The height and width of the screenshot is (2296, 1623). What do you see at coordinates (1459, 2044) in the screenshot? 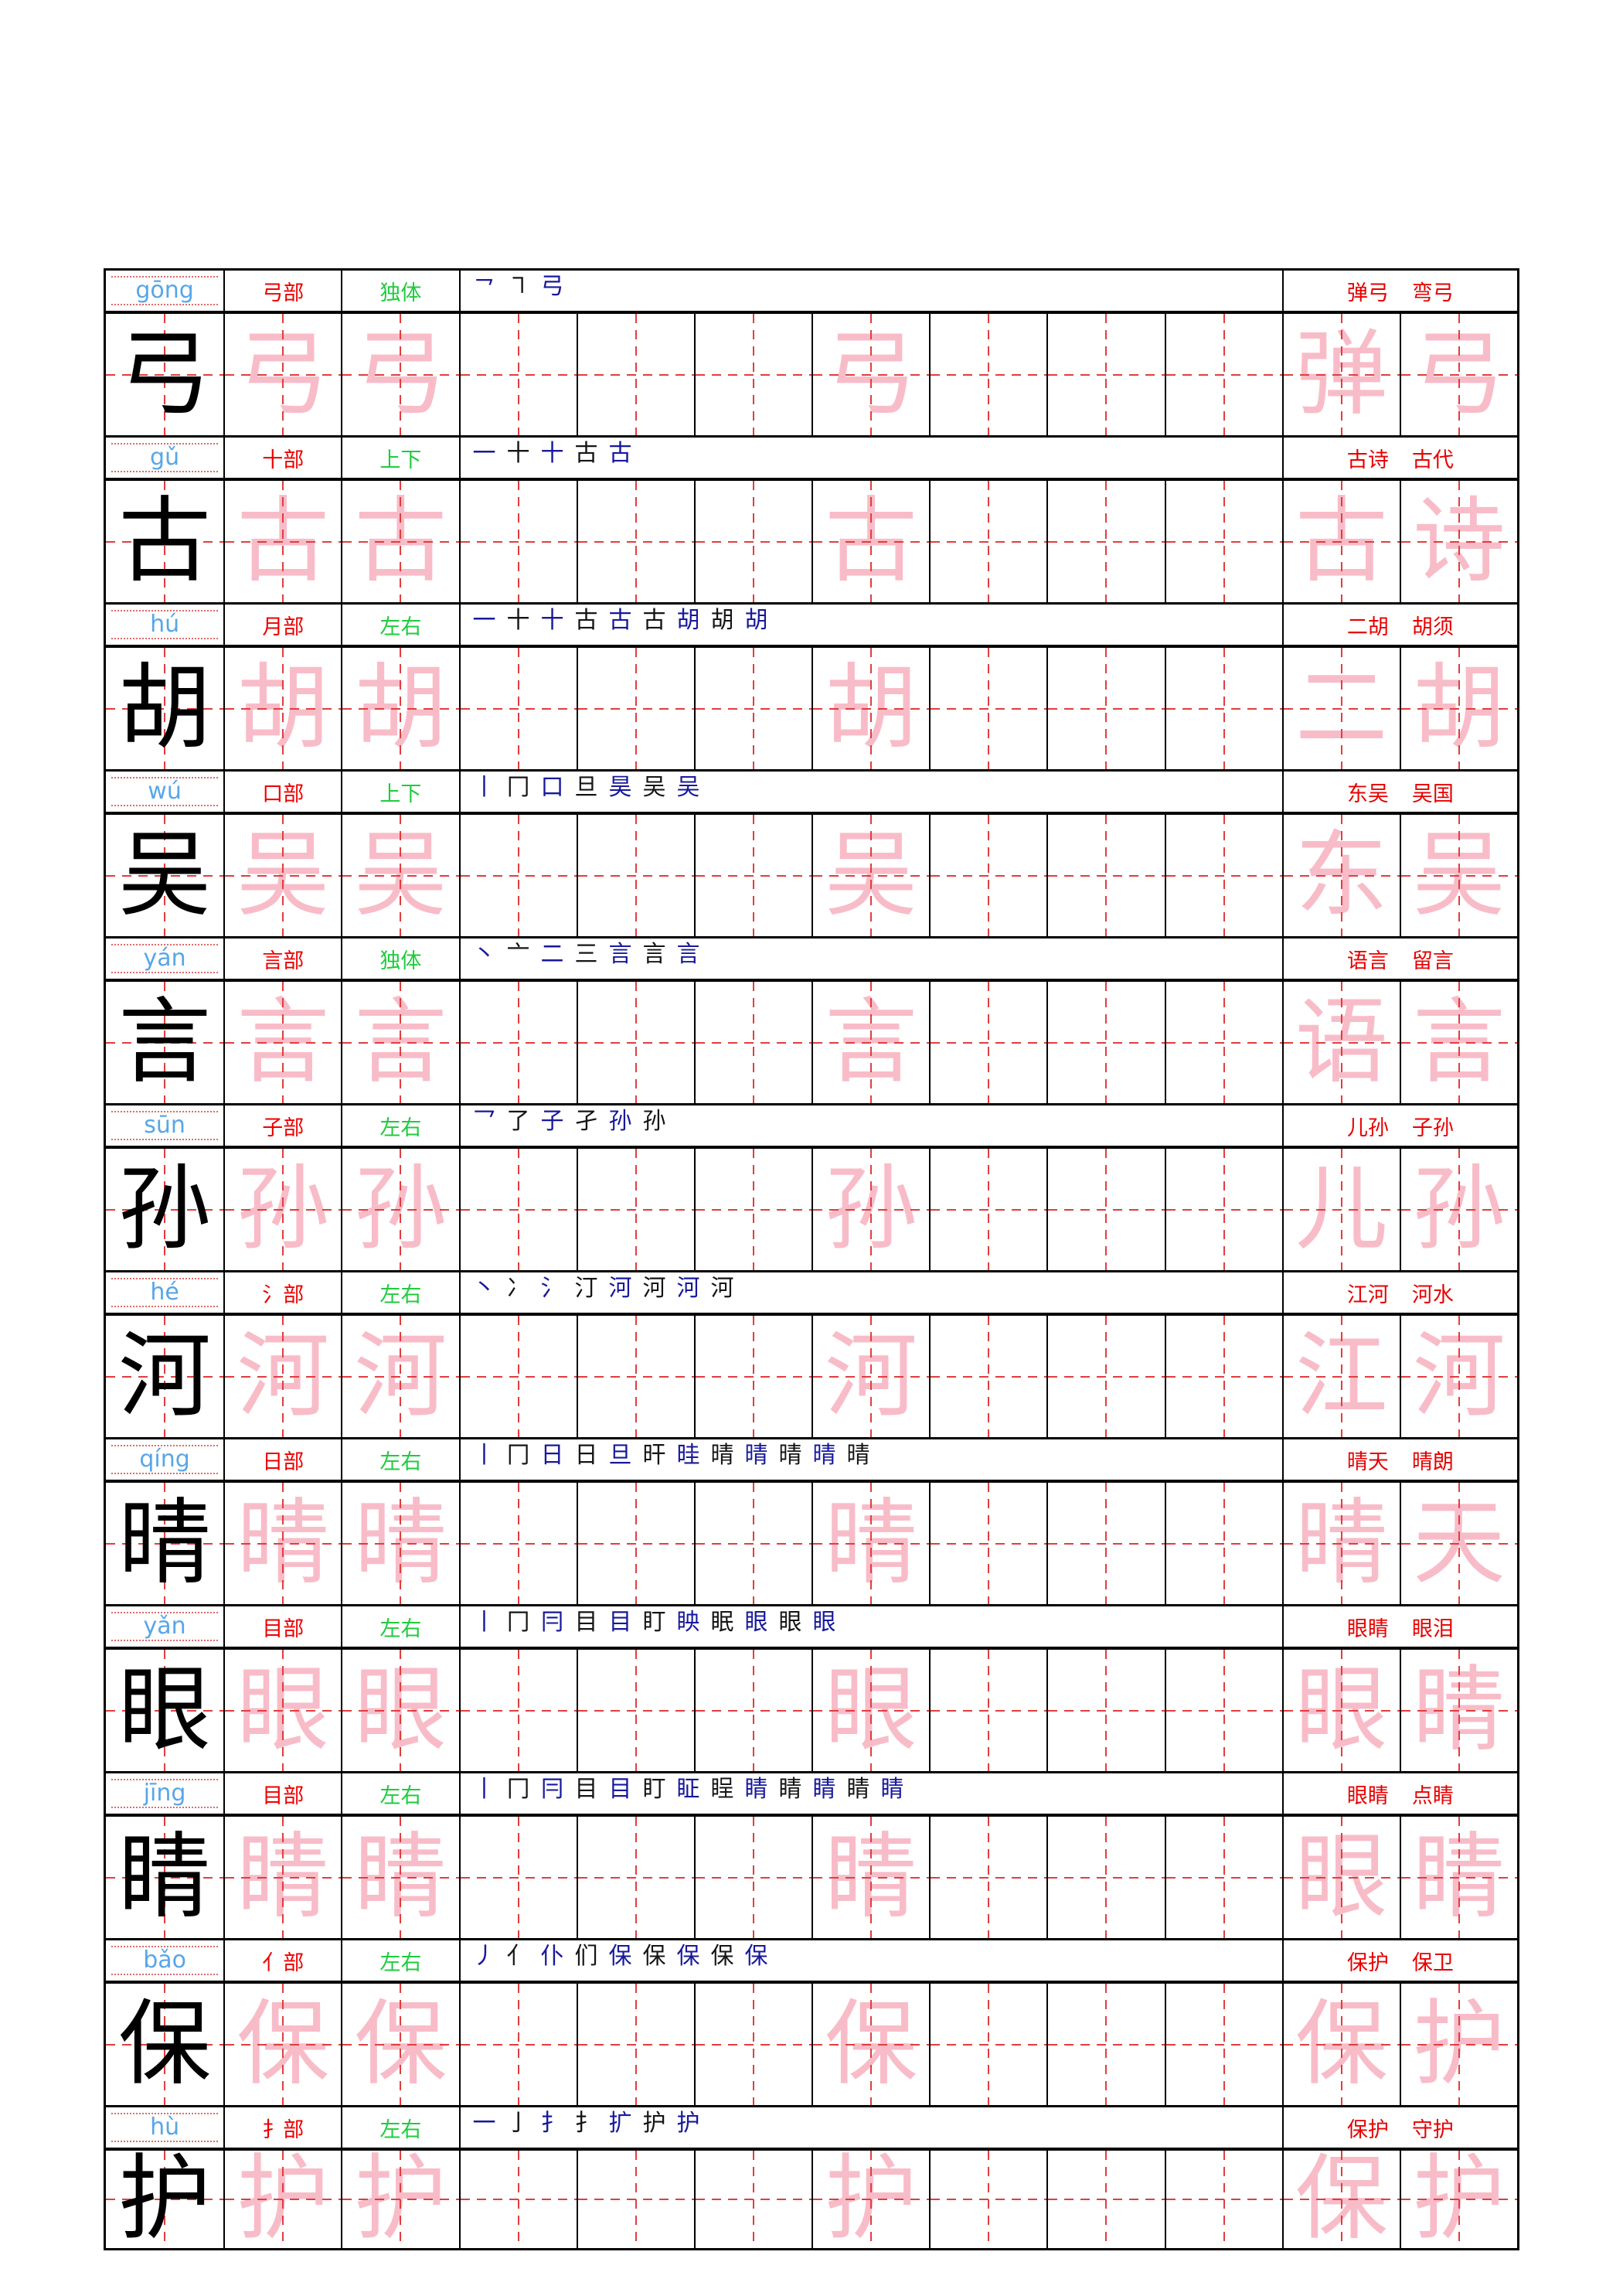
I see `word-character: 护` at bounding box center [1459, 2044].